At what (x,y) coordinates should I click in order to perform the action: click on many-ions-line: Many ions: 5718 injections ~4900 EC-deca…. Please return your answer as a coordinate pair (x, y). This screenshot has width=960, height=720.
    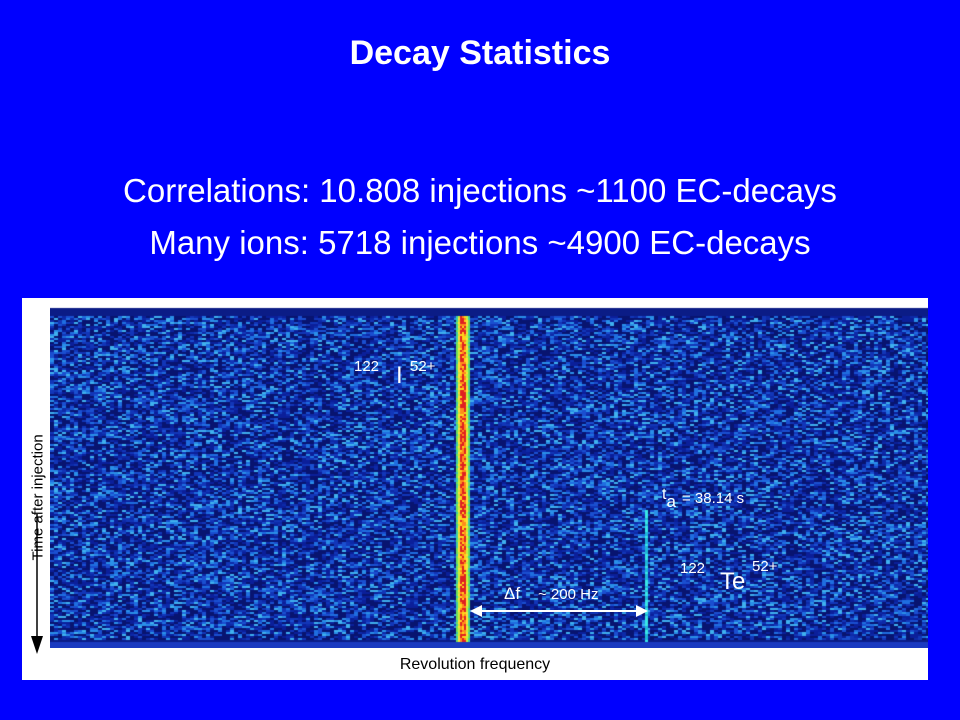
    Looking at the image, I should click on (480, 242).